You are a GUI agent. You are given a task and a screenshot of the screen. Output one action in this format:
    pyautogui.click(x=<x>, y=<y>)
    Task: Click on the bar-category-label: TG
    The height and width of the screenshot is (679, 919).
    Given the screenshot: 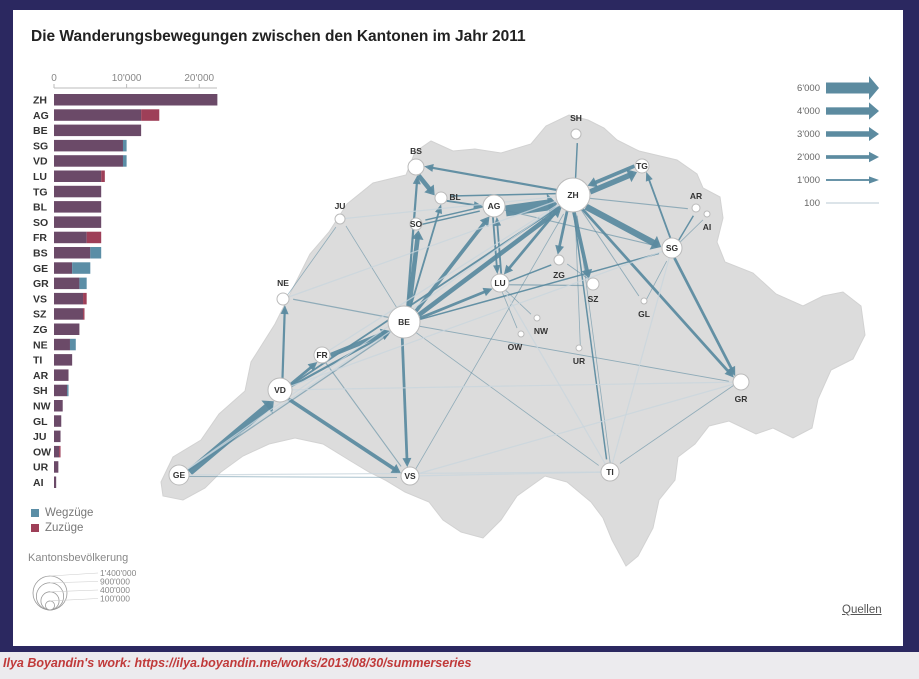 What is the action you would take?
    pyautogui.click(x=40, y=192)
    